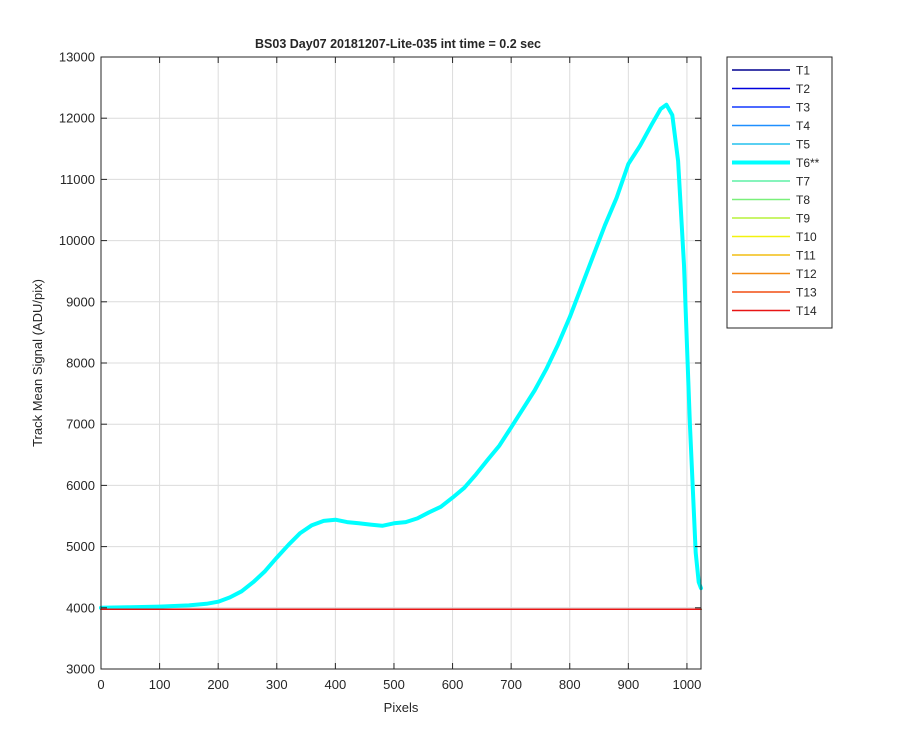 Image resolution: width=900 pixels, height=750 pixels. I want to click on x-tick-label: 100, so click(160, 684).